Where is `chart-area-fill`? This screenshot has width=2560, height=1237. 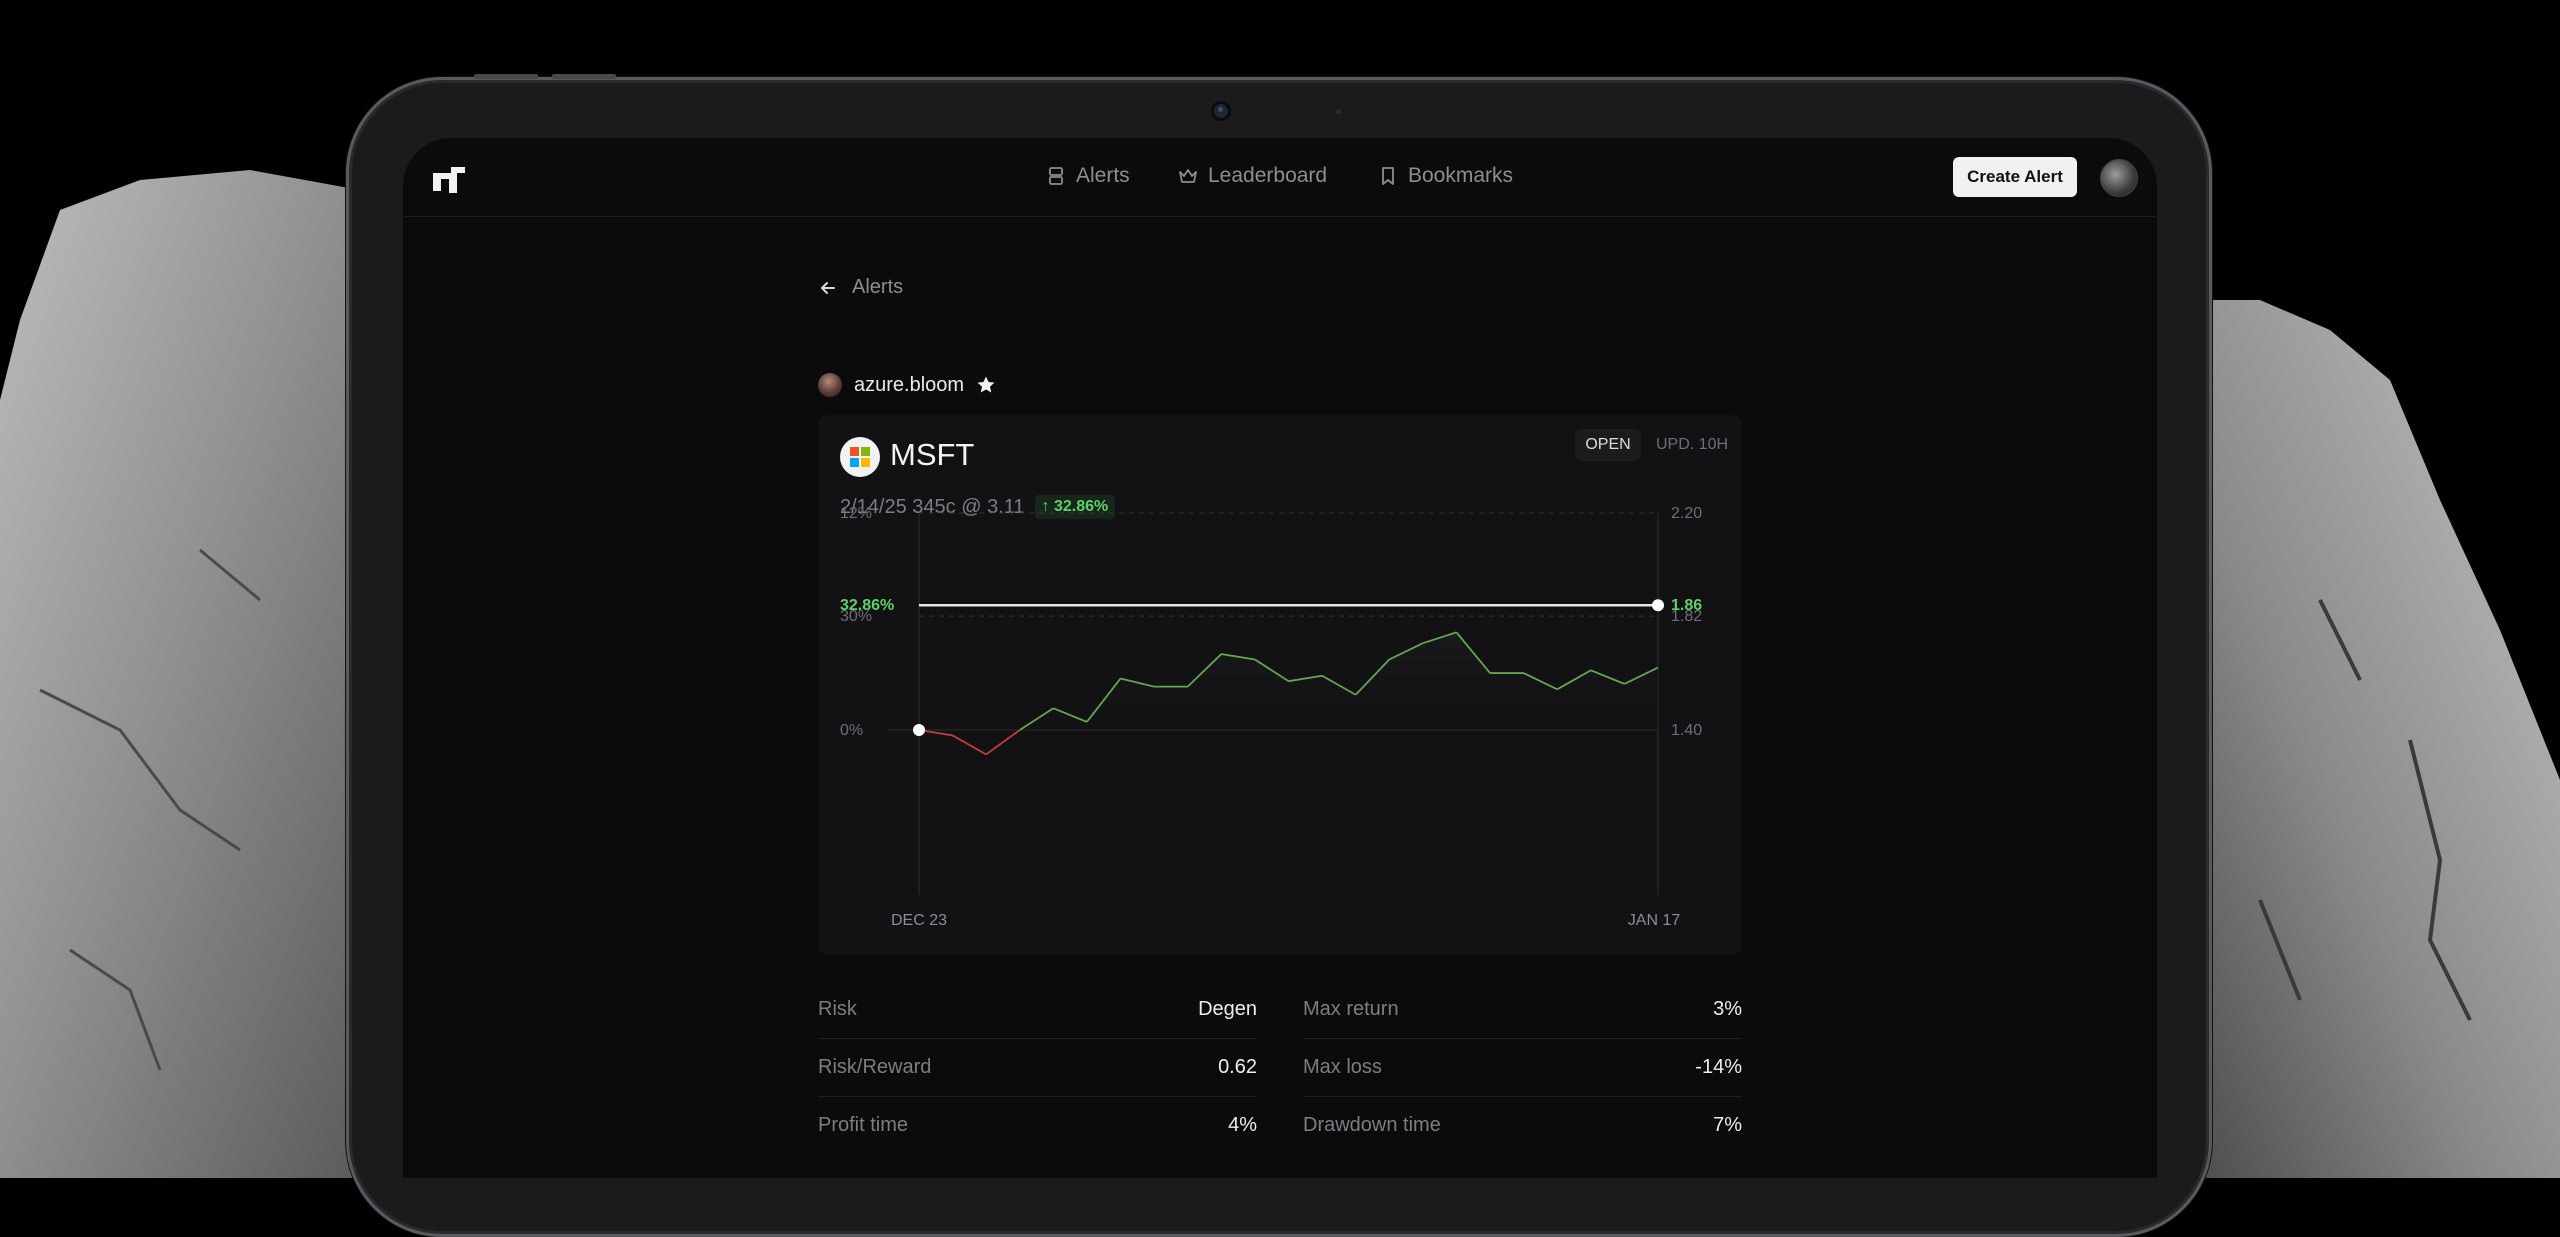 chart-area-fill is located at coordinates (1288, 693).